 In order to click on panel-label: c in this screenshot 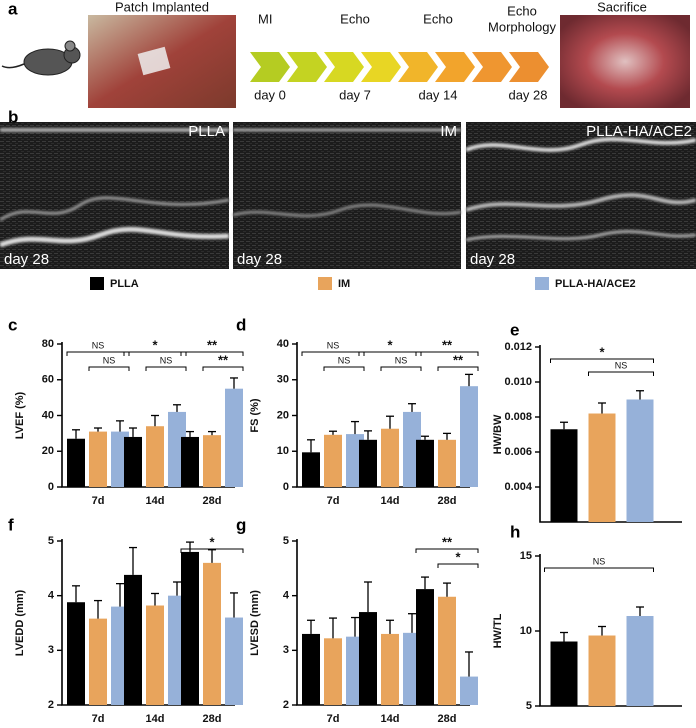, I will do `click(12, 324)`.